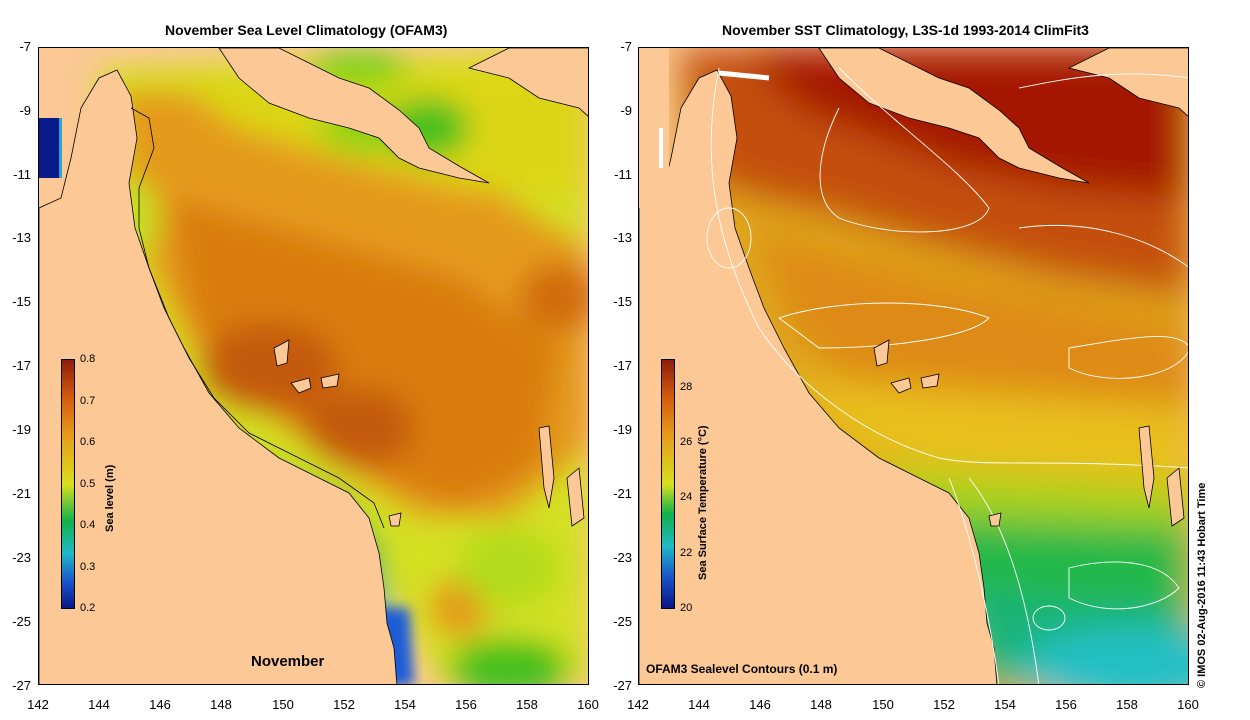 The height and width of the screenshot is (720, 1250). What do you see at coordinates (88, 608) in the screenshot?
I see `colorbar-tick: 0.2` at bounding box center [88, 608].